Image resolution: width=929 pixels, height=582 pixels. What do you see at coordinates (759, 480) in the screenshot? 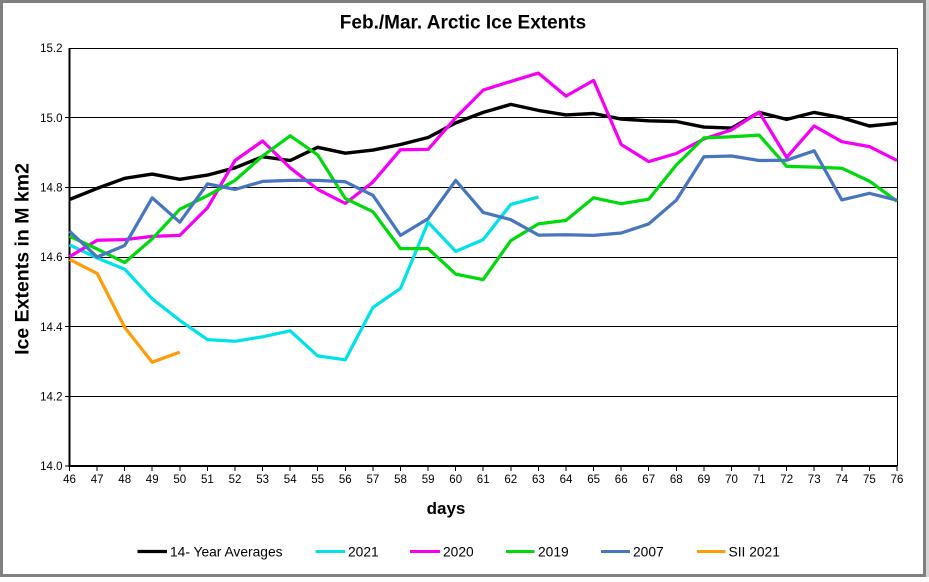
I see `svg-text: 71` at bounding box center [759, 480].